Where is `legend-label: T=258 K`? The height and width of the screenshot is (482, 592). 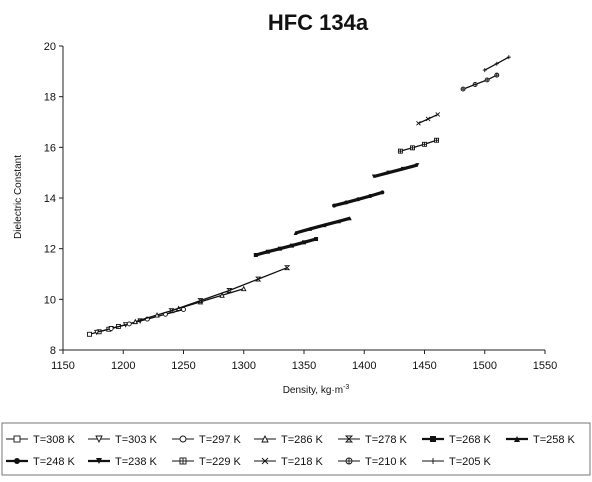 legend-label: T=258 K is located at coordinates (554, 440).